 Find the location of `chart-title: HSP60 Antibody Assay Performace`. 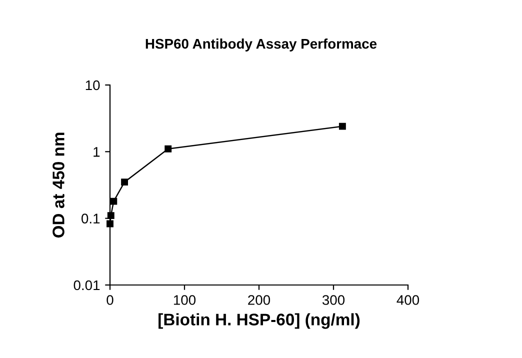

chart-title: HSP60 Antibody Assay Performace is located at coordinates (261, 45).